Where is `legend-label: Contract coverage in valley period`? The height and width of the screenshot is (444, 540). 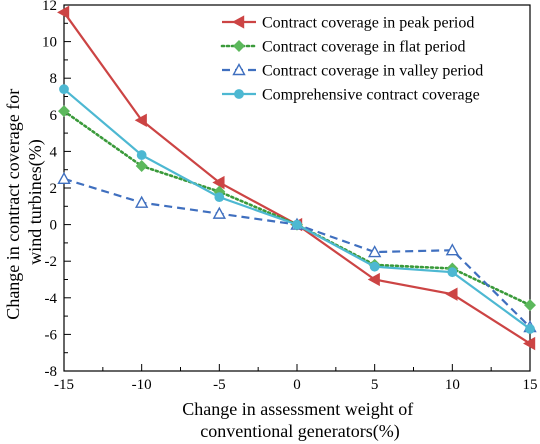 legend-label: Contract coverage in valley period is located at coordinates (372, 71).